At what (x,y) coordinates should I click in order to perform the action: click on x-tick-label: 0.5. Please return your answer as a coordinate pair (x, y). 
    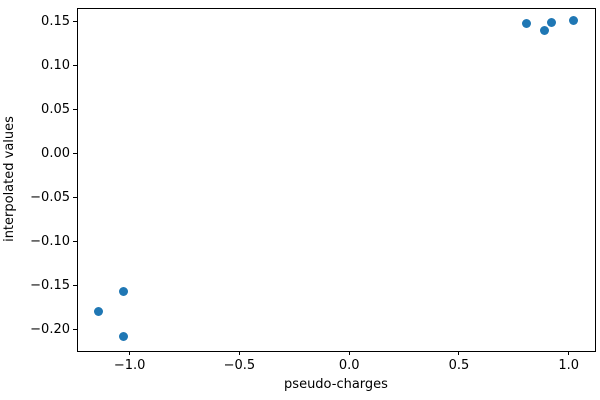
    Looking at the image, I should click on (459, 365).